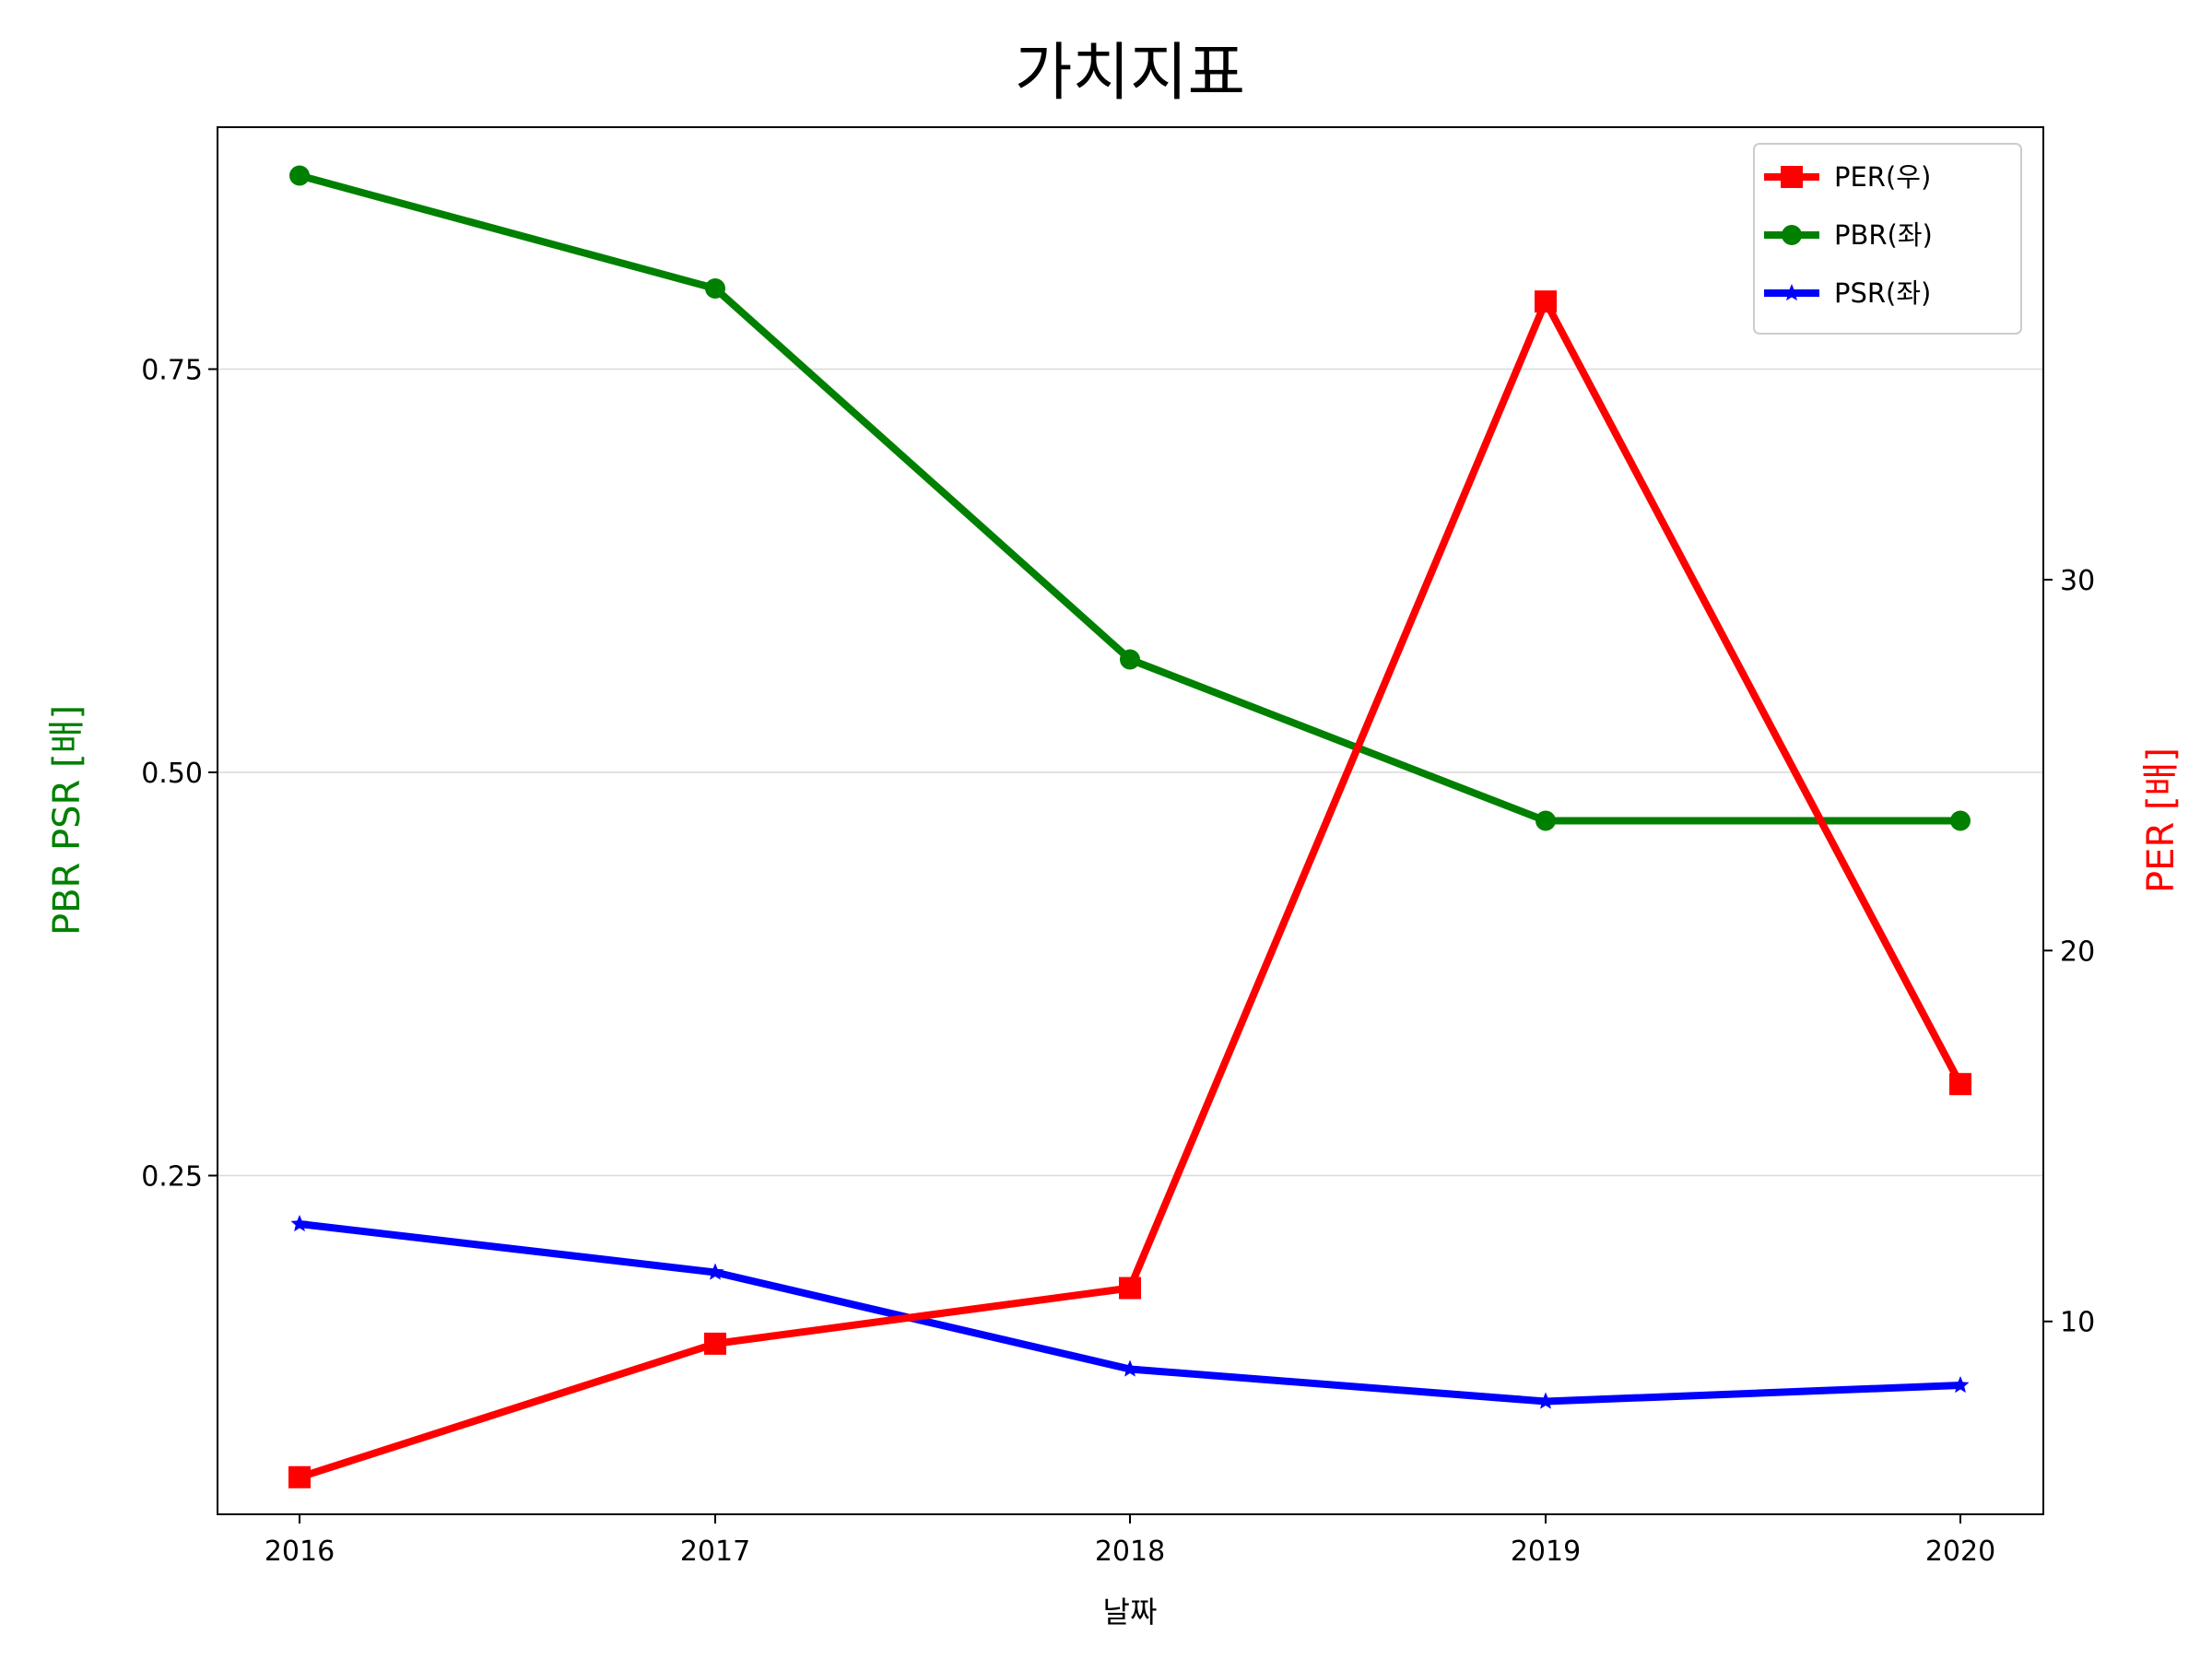 The height and width of the screenshot is (1659, 2212). I want to click on legend-item: PER(우), so click(1847, 177).